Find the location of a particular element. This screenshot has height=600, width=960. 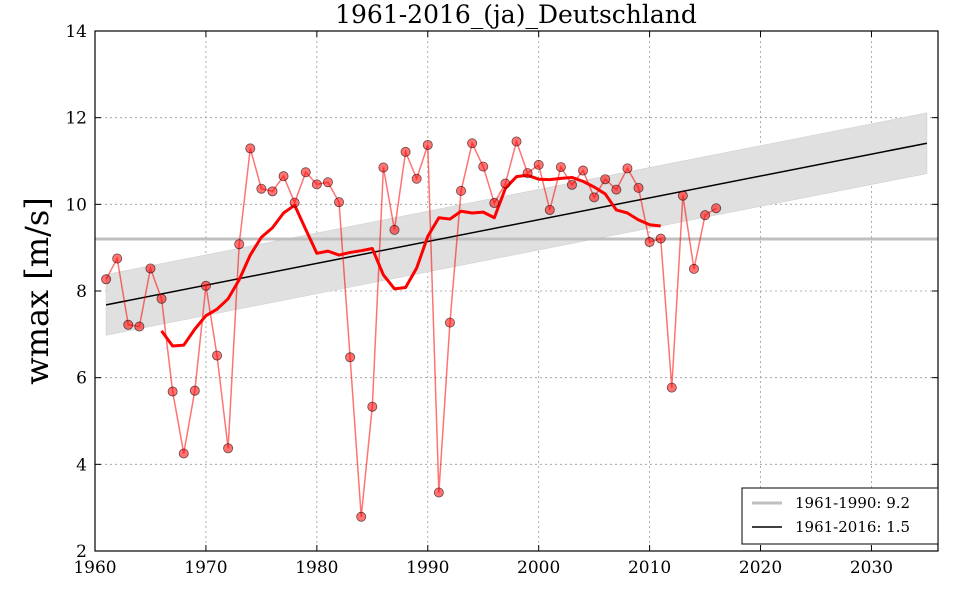

legend-trend-label: 1961-2016: 1.5 is located at coordinates (852, 527).